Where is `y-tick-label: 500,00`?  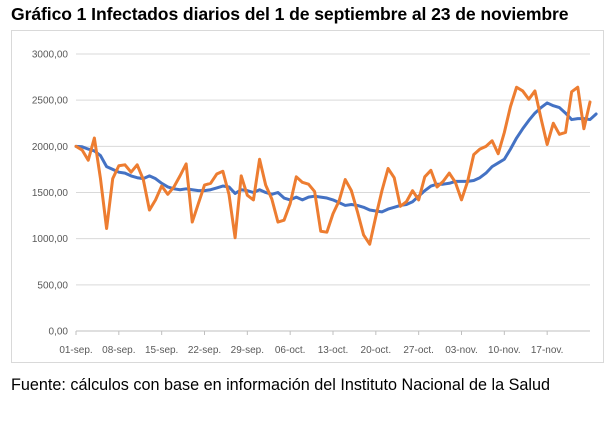 y-tick-label: 500,00 is located at coordinates (52, 285).